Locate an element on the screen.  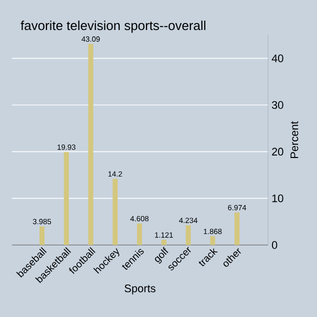
chart-title: favorite television sports--overall is located at coordinates (113, 26).